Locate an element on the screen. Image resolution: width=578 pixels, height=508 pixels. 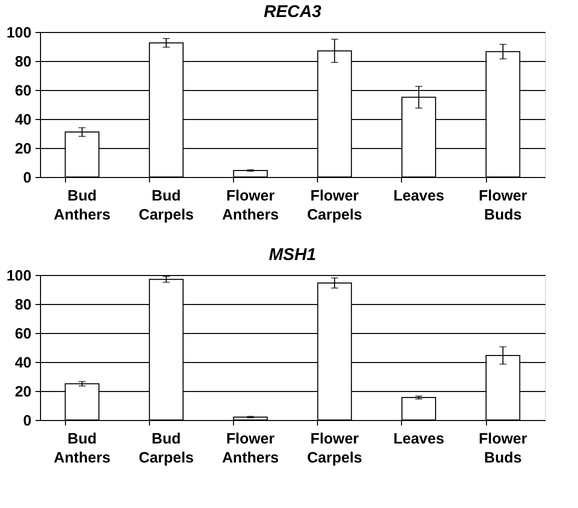
chart-title: RECA3 is located at coordinates (293, 11).